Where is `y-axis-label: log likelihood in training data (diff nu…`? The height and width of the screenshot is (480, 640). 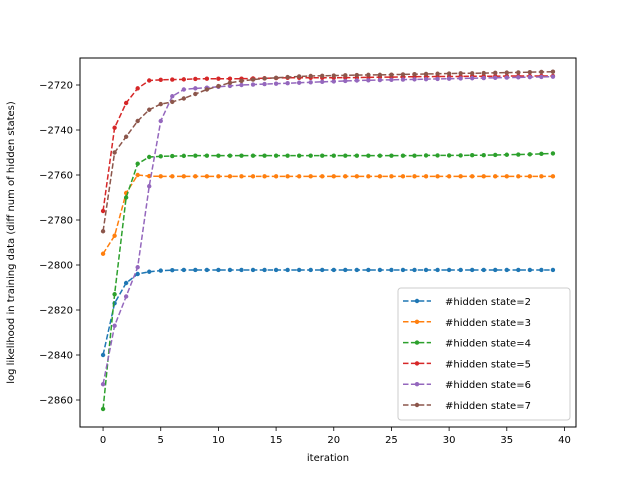
y-axis-label: log likelihood in training data (diff nu… is located at coordinates (11, 242).